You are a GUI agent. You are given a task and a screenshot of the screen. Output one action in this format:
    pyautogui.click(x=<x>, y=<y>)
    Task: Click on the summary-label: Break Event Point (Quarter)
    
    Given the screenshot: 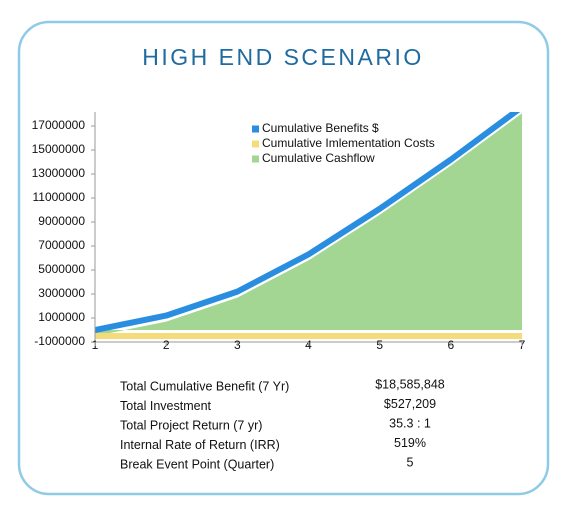 What is the action you would take?
    pyautogui.click(x=197, y=464)
    